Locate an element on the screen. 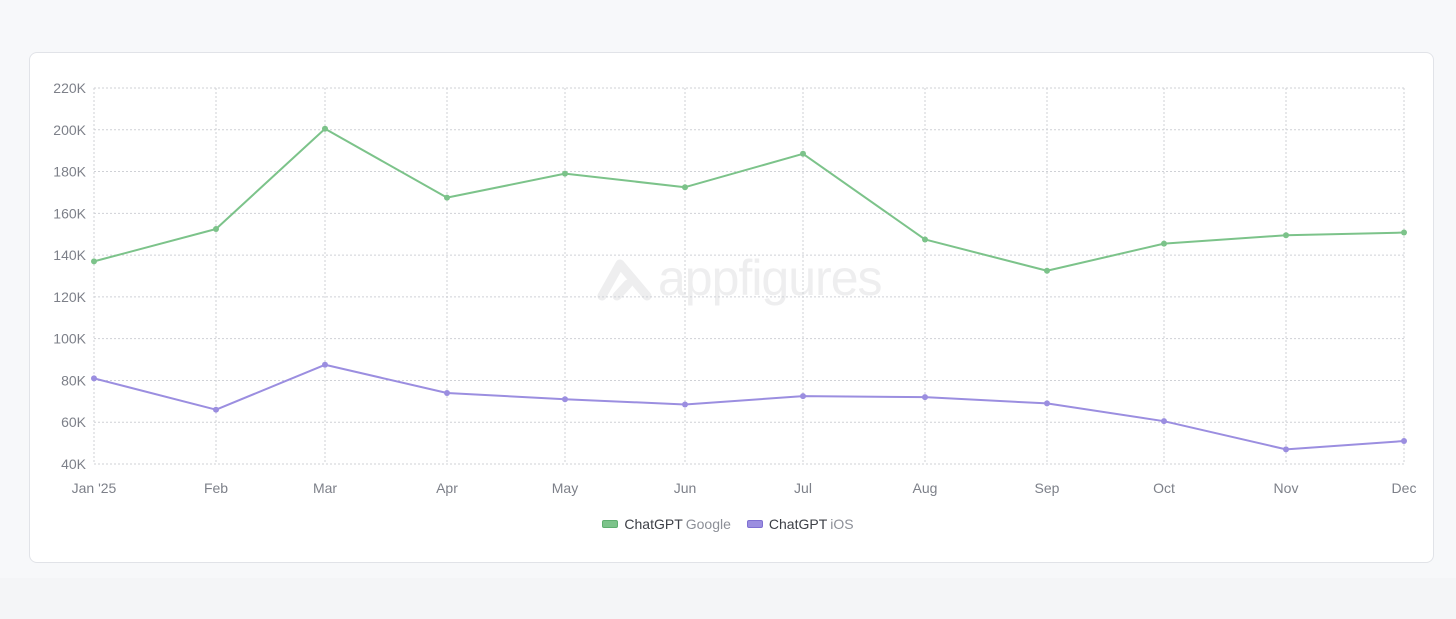 The height and width of the screenshot is (619, 1456). x-tick-label: Sep is located at coordinates (1047, 488).